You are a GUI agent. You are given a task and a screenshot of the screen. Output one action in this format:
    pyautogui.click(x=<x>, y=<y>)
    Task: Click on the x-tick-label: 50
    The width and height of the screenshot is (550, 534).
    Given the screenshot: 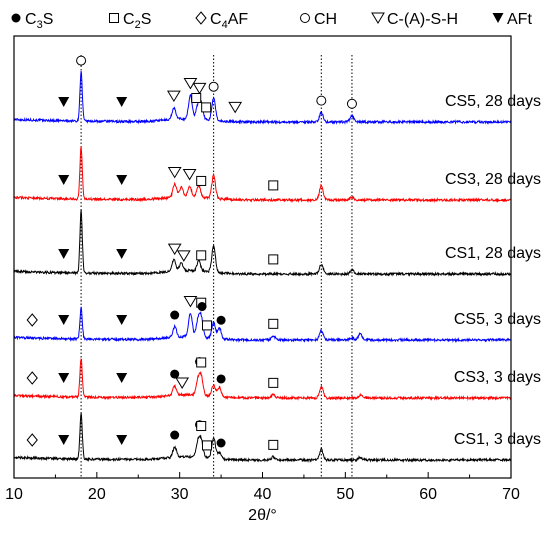 What is the action you would take?
    pyautogui.click(x=345, y=494)
    